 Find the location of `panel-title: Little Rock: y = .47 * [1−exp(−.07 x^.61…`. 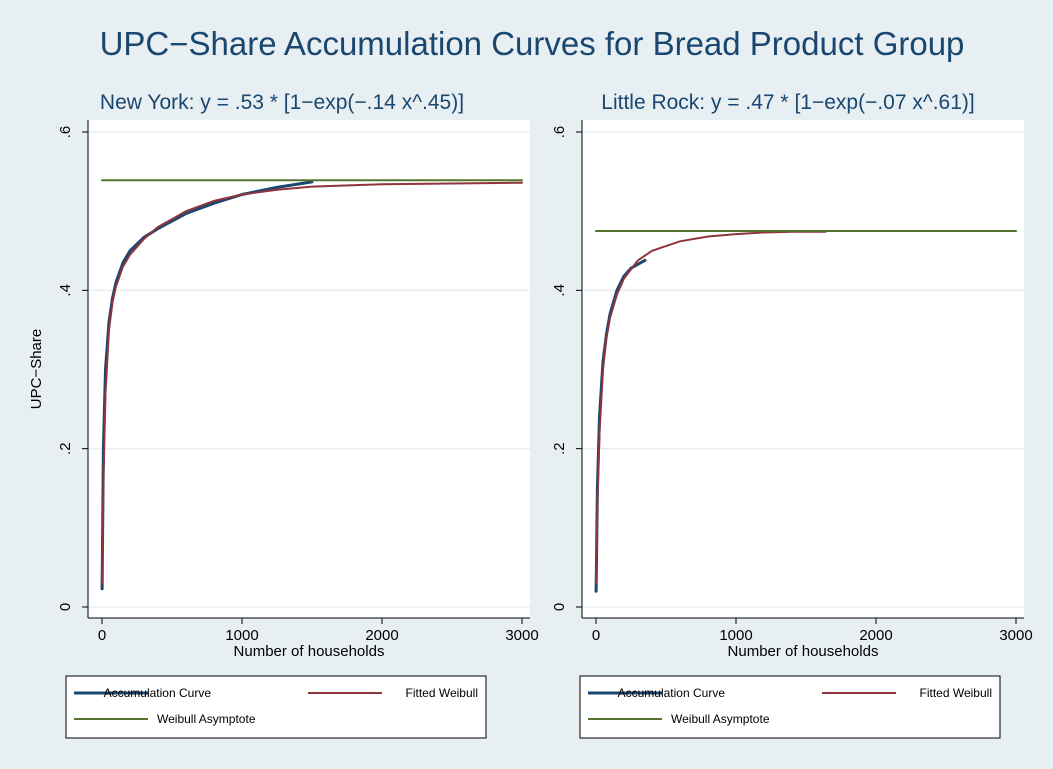

panel-title: Little Rock: y = .47 * [1−exp(−.07 x^.61… is located at coordinates (787, 102).